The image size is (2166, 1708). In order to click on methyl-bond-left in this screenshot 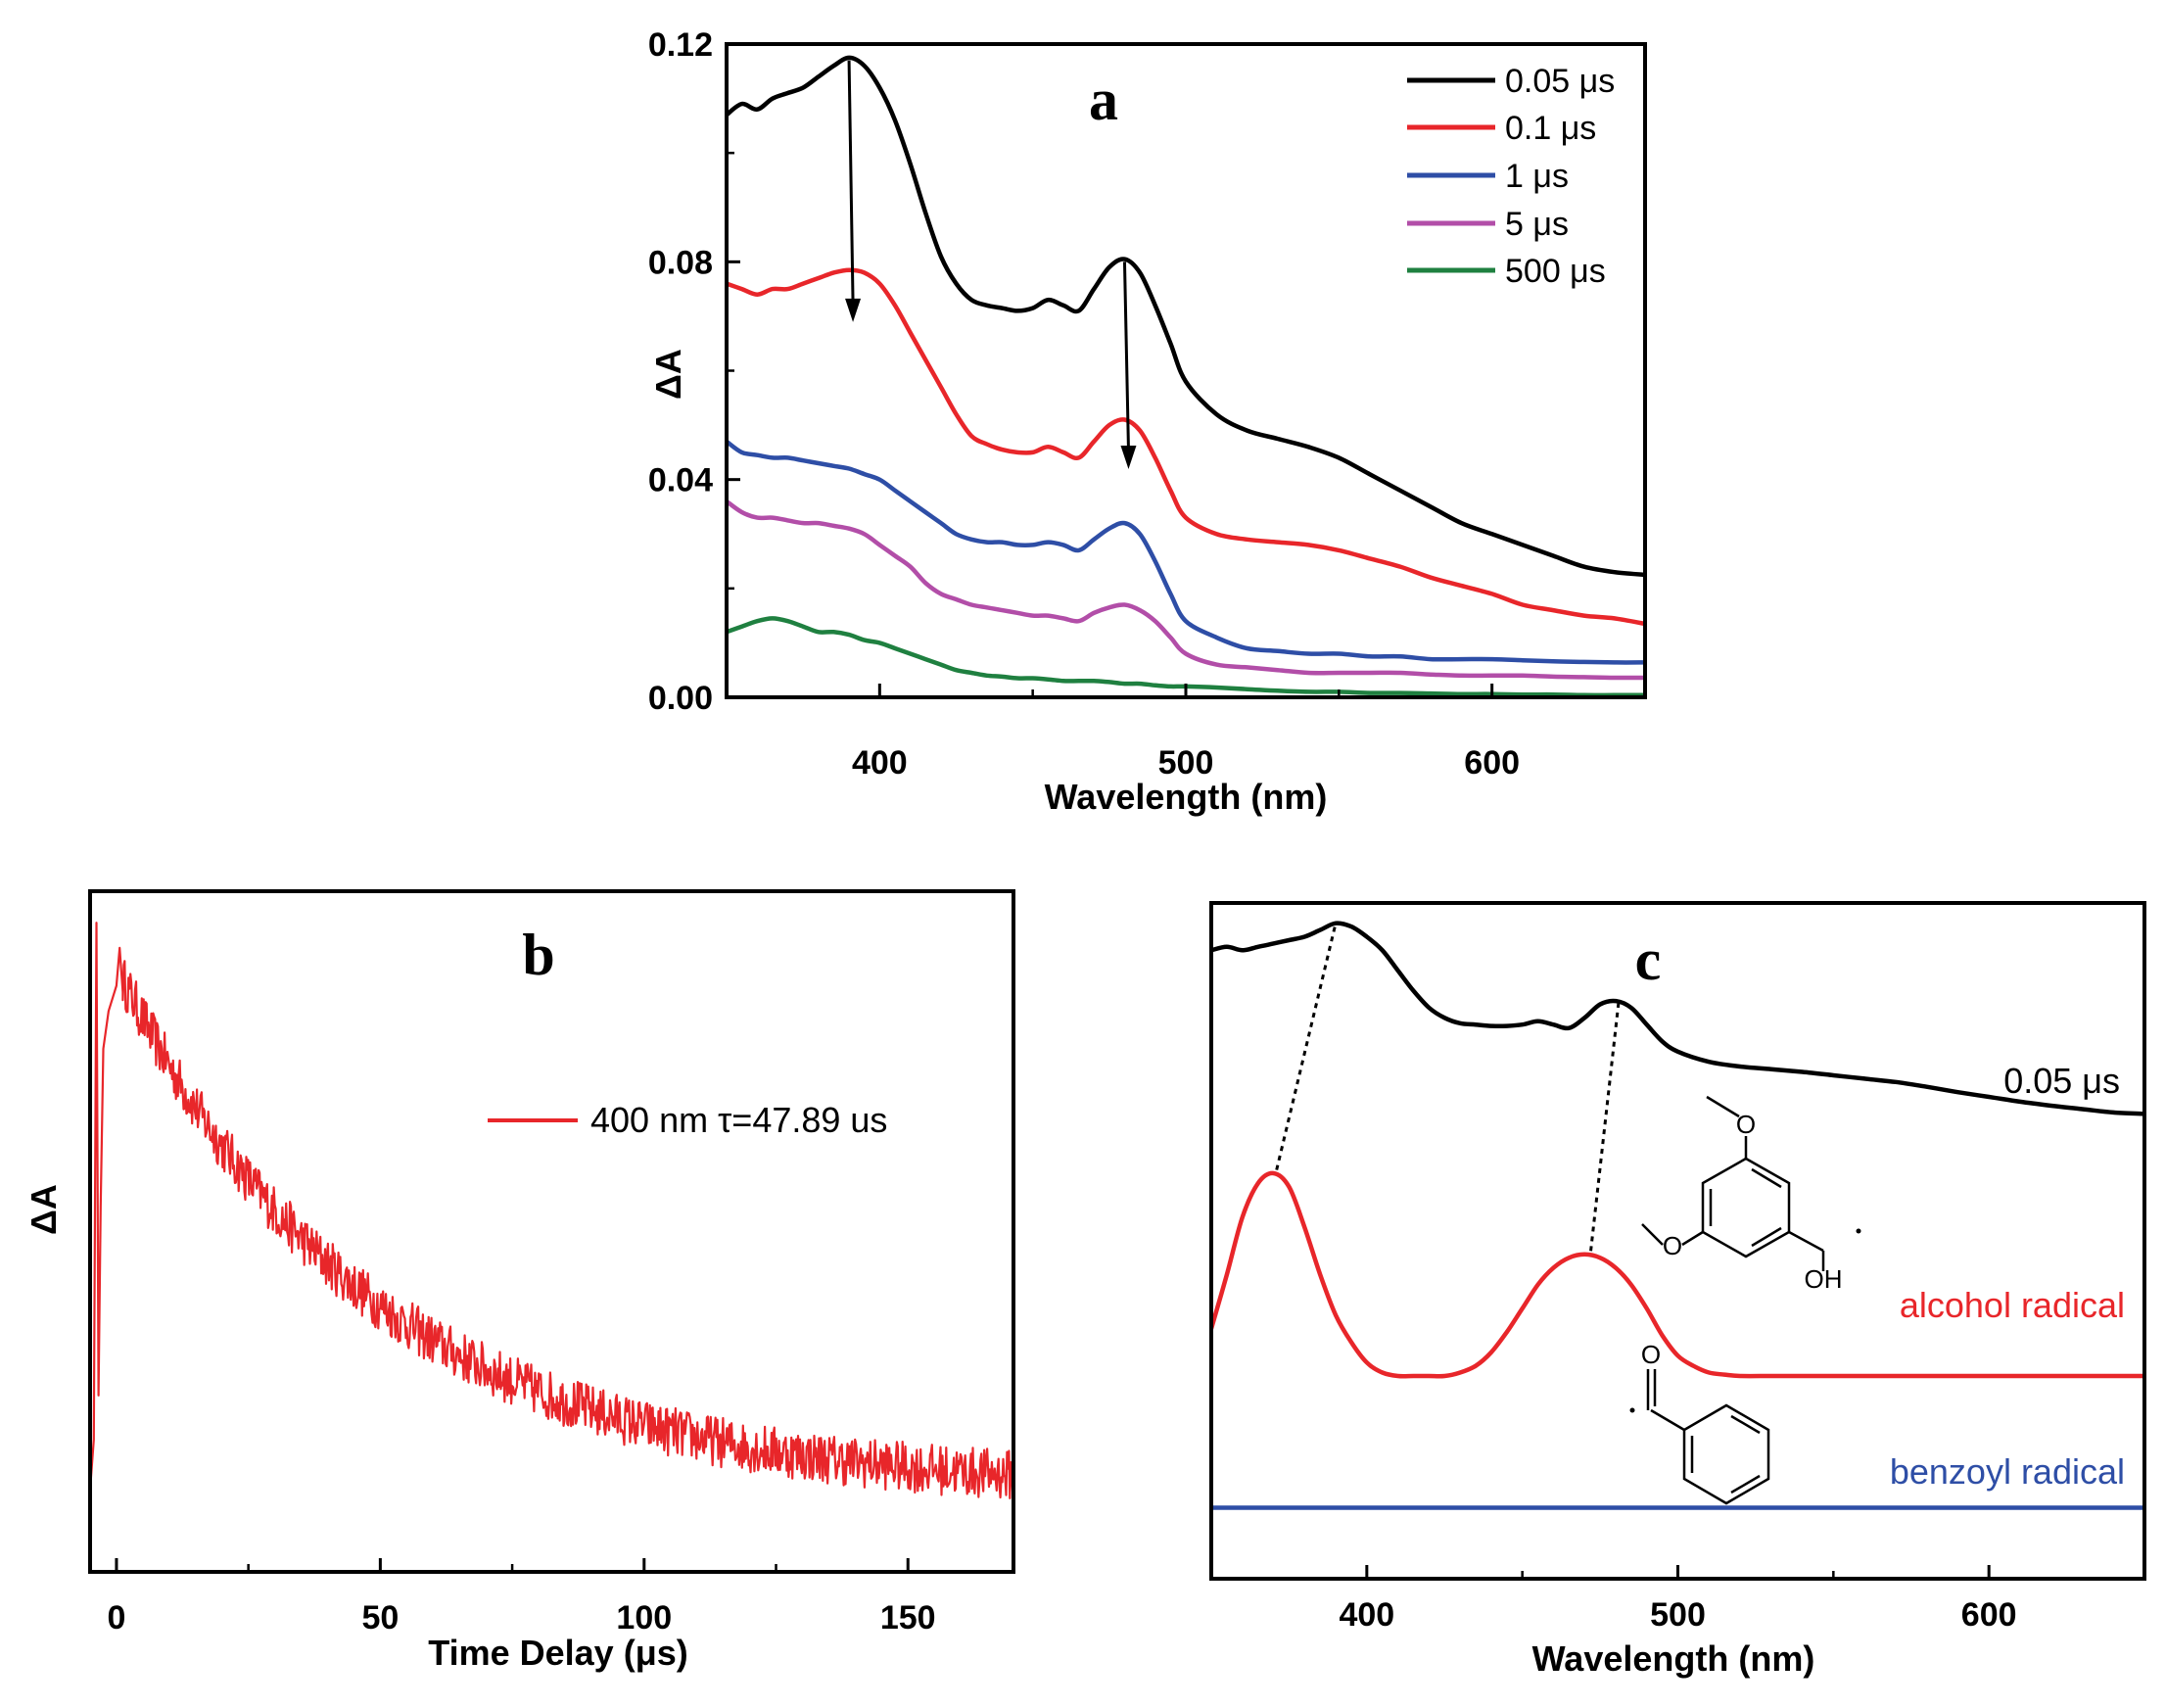, I will do `click(1652, 1234)`.